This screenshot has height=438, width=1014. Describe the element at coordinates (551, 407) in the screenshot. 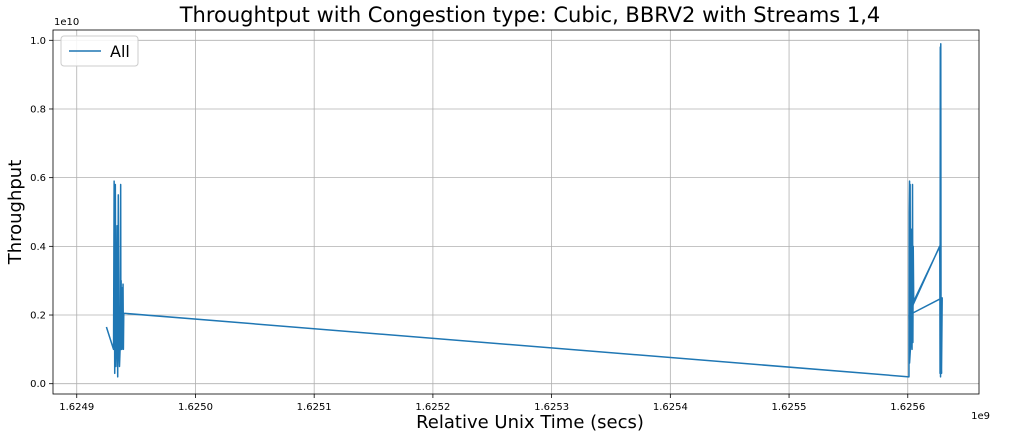

I see `x-tick-label: 1.6253` at that location.